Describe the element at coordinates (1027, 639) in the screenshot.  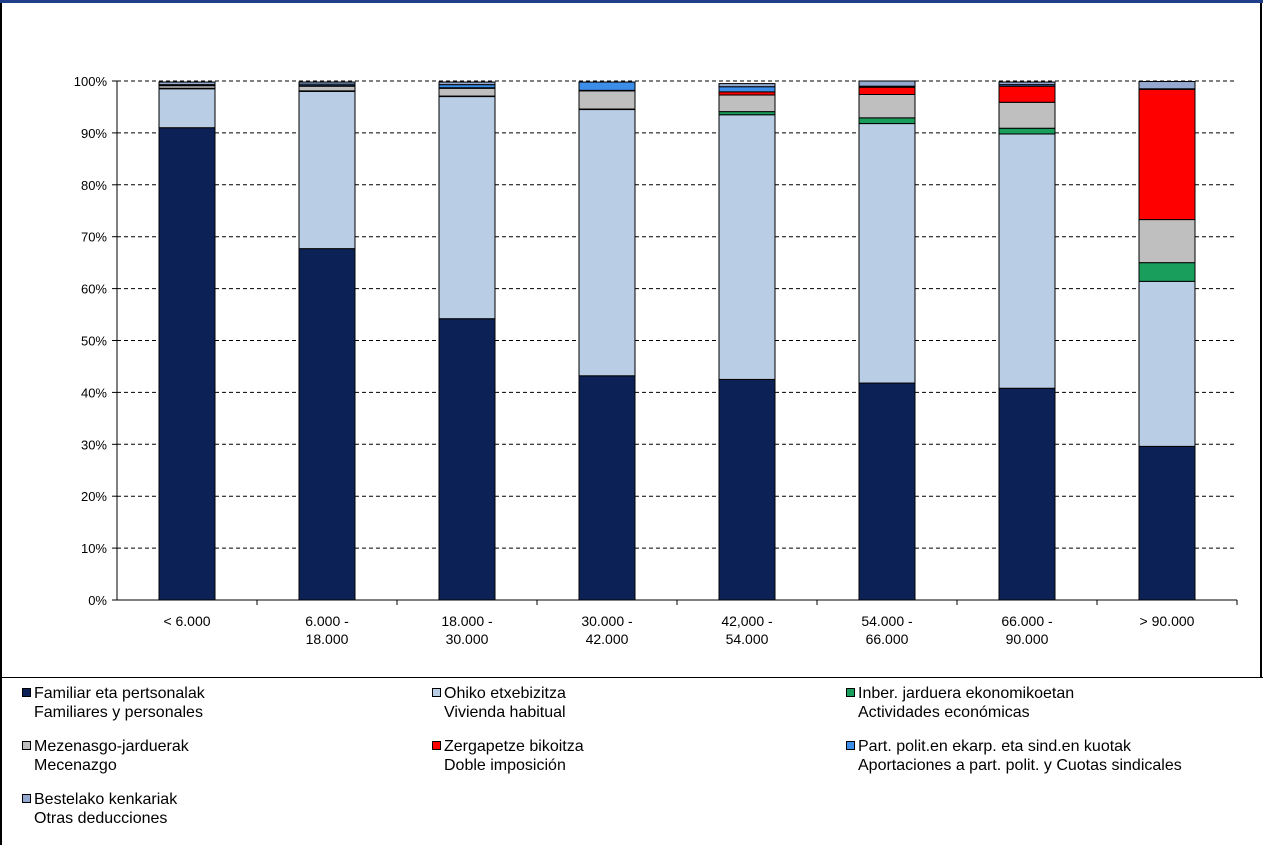
I see `x-tick-label: 90.000` at that location.